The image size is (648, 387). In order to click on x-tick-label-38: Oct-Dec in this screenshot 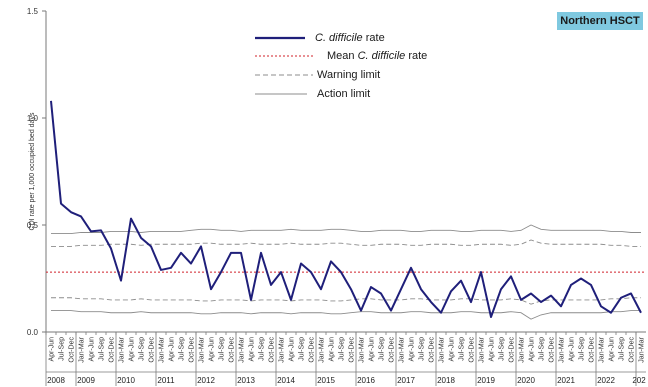, I will do `click(432, 350)`.